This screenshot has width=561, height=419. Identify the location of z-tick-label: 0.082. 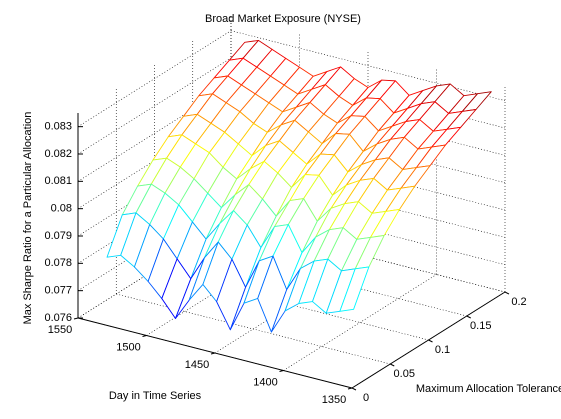
(58, 154).